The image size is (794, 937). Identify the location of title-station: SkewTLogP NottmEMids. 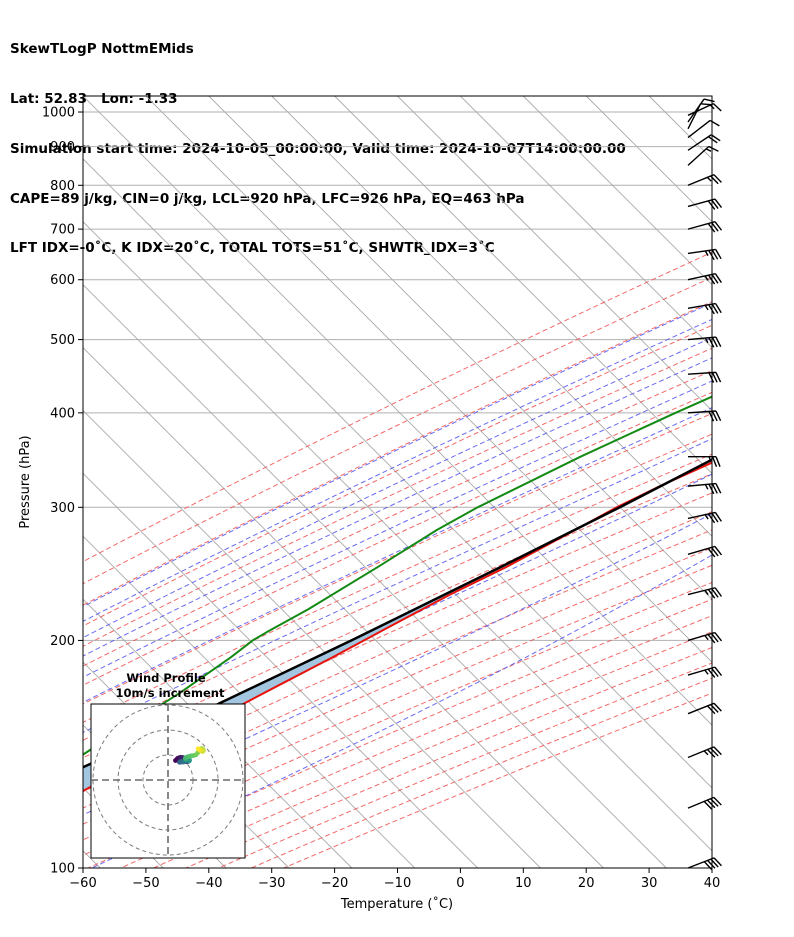
(102, 49).